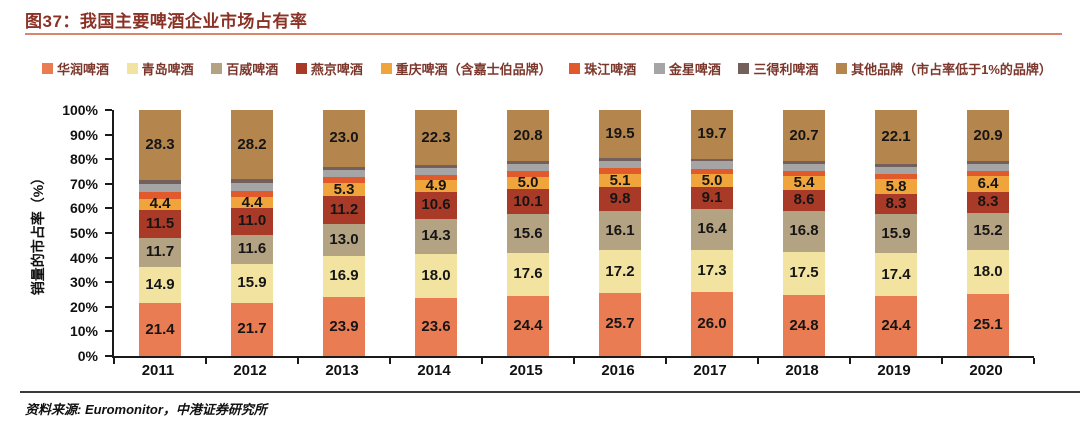 This screenshot has height=423, width=1080. What do you see at coordinates (804, 200) in the screenshot?
I see `bar-segment: 8.6` at bounding box center [804, 200].